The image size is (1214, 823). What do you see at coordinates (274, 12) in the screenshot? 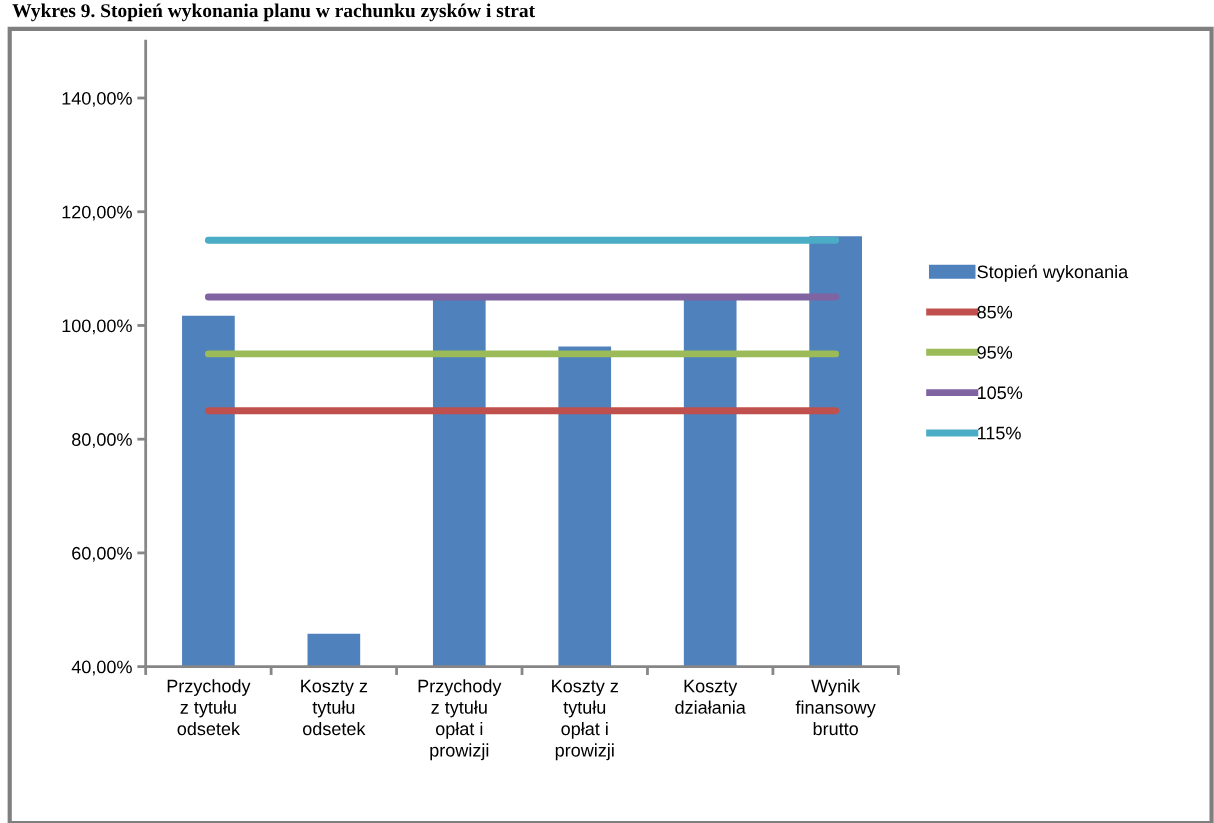
I see `chart-title: Wykres 9. Stopień wykonania planu w rachunku zysków i strat` at bounding box center [274, 12].